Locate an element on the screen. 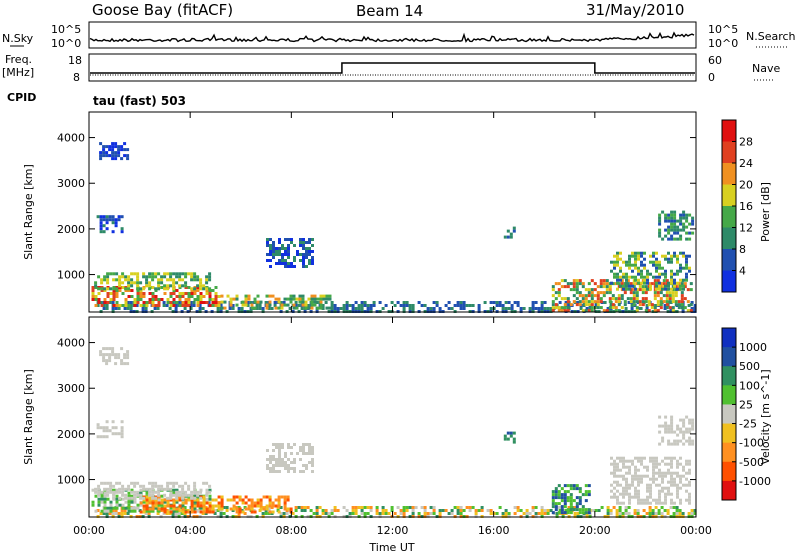 The width and height of the screenshot is (800, 554). freq-tick-high: 18 is located at coordinates (75, 60).